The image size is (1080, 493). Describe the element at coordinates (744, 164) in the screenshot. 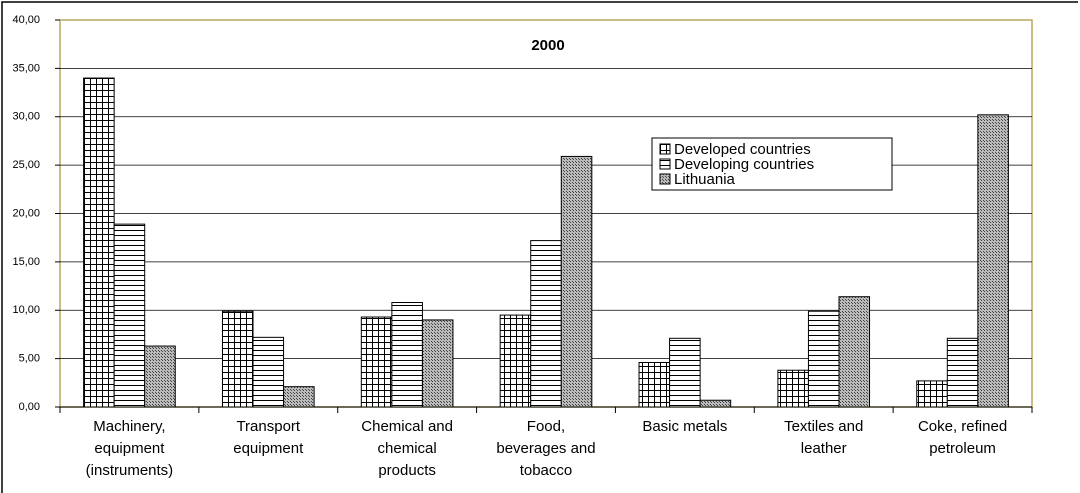

I see `legend-label: Developing countries` at that location.